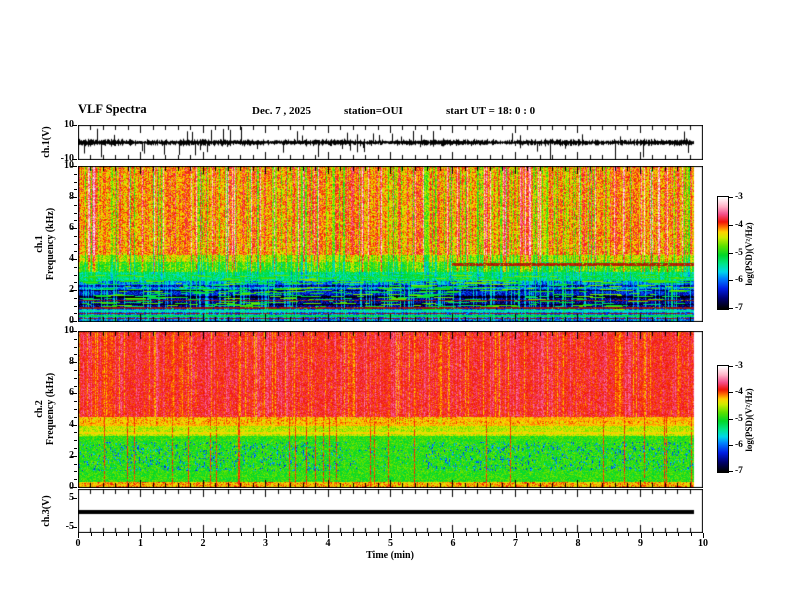 The width and height of the screenshot is (792, 612). What do you see at coordinates (373, 111) in the screenshot?
I see `station-label: station=OUI` at bounding box center [373, 111].